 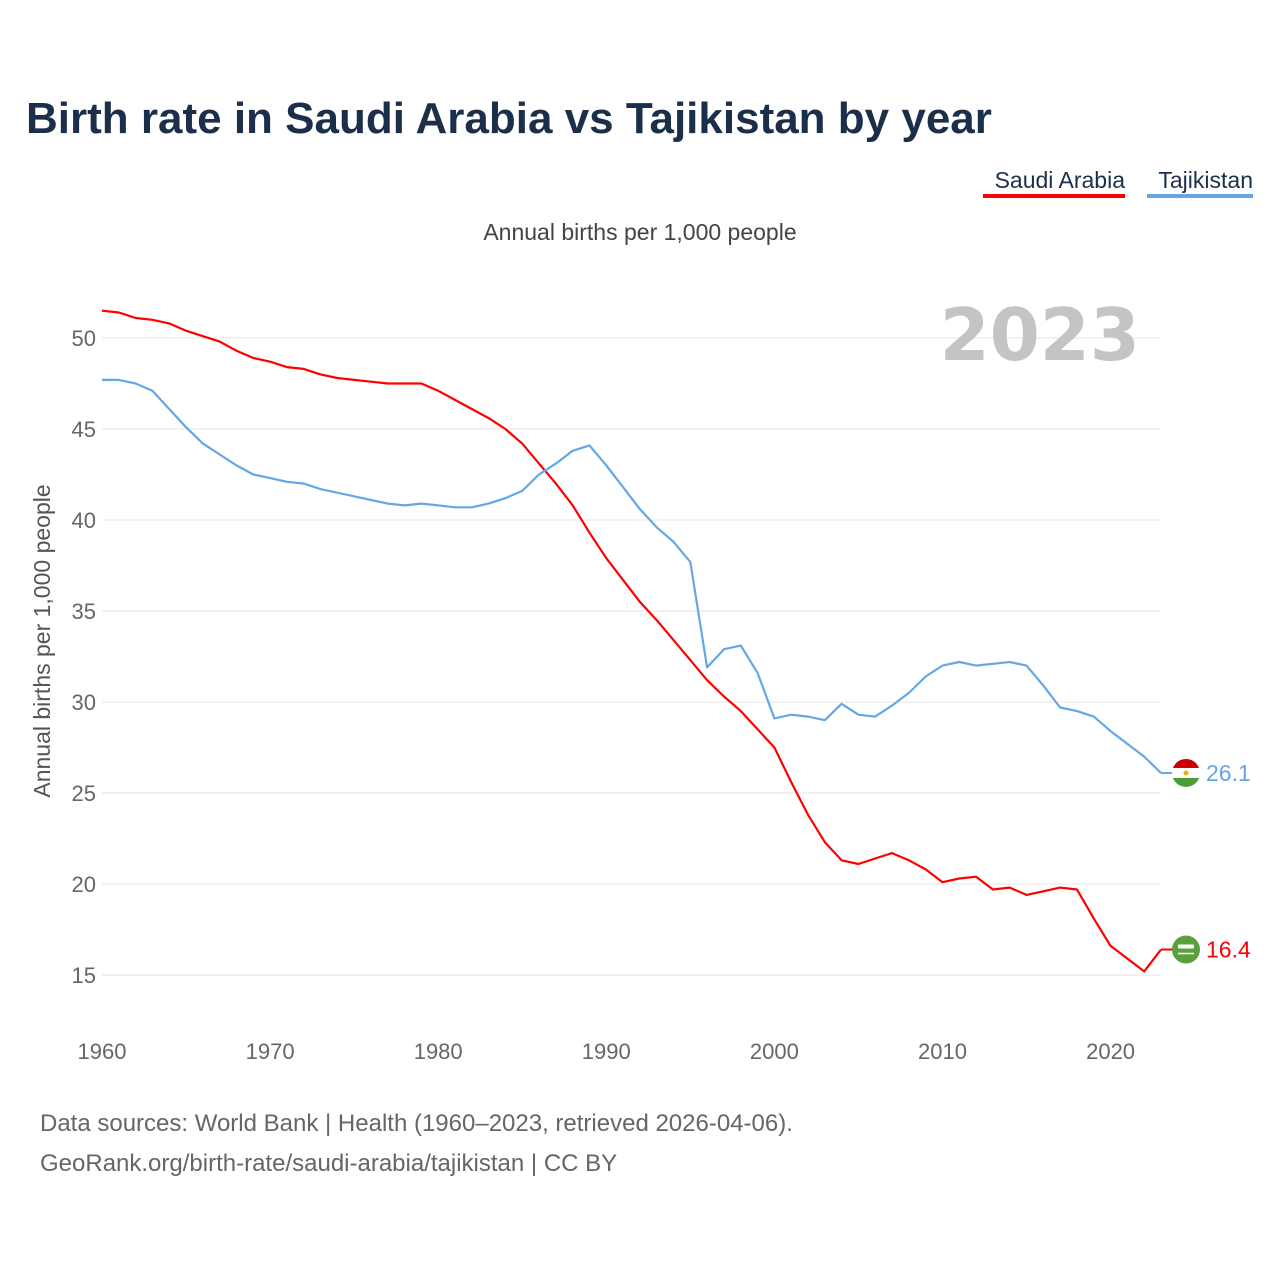 I want to click on x-tick-label-1980: 1980, so click(x=438, y=1051).